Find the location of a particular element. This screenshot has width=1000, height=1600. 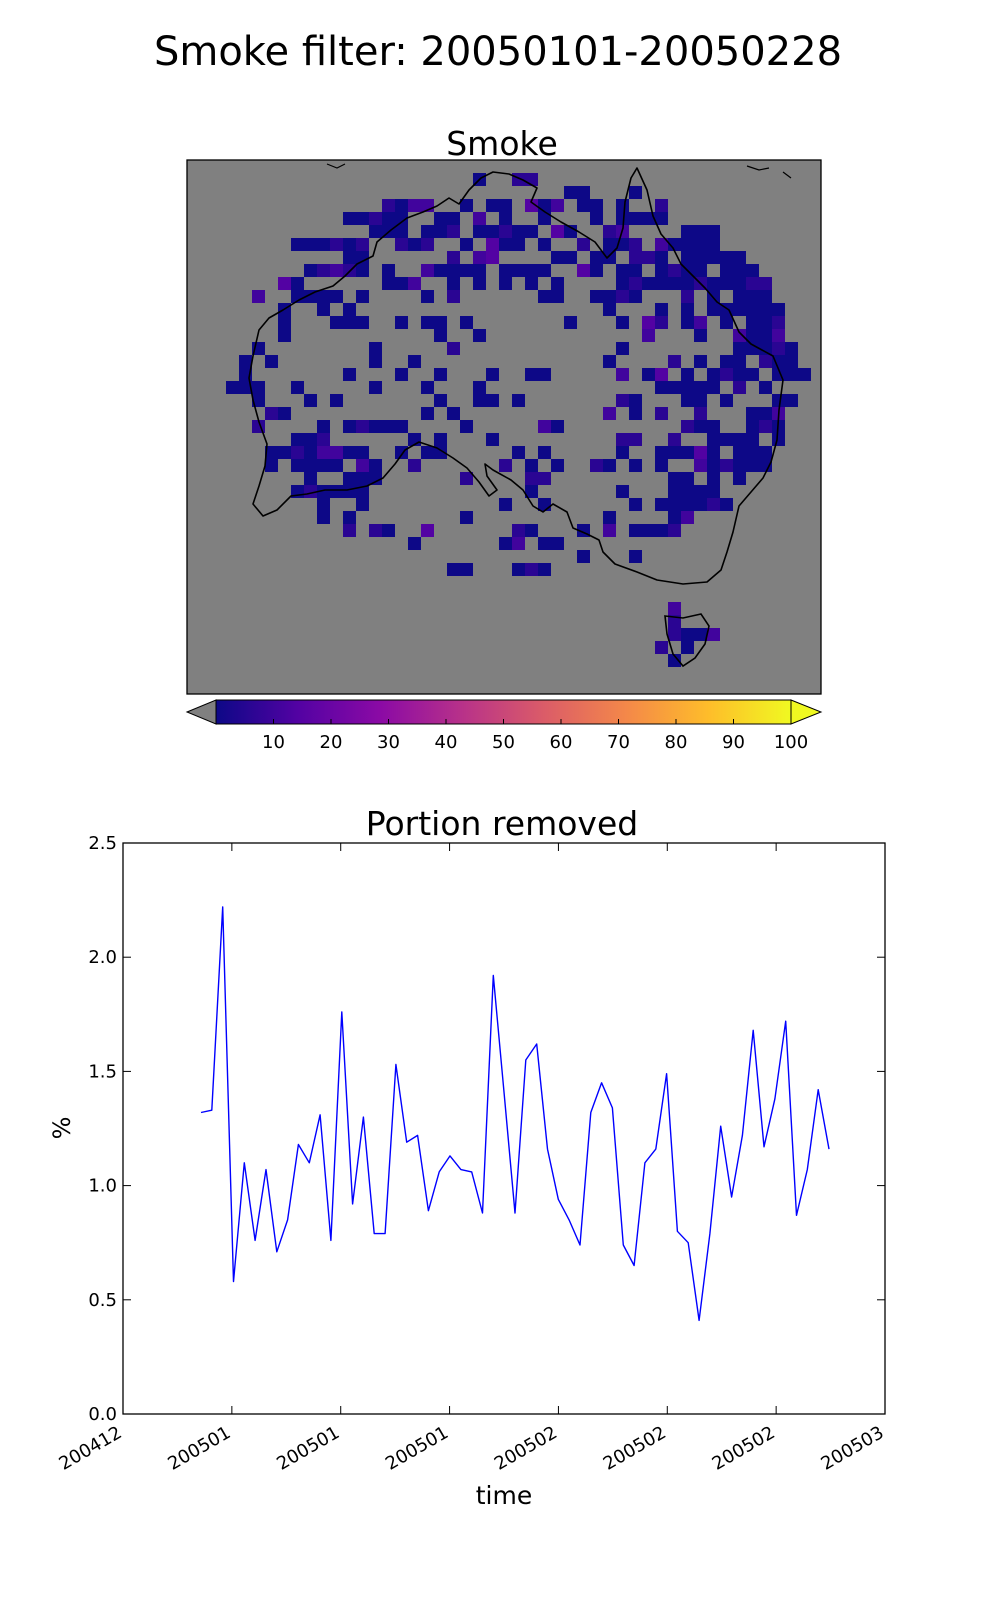

y-tick-label: 2.5 is located at coordinates (102, 843).